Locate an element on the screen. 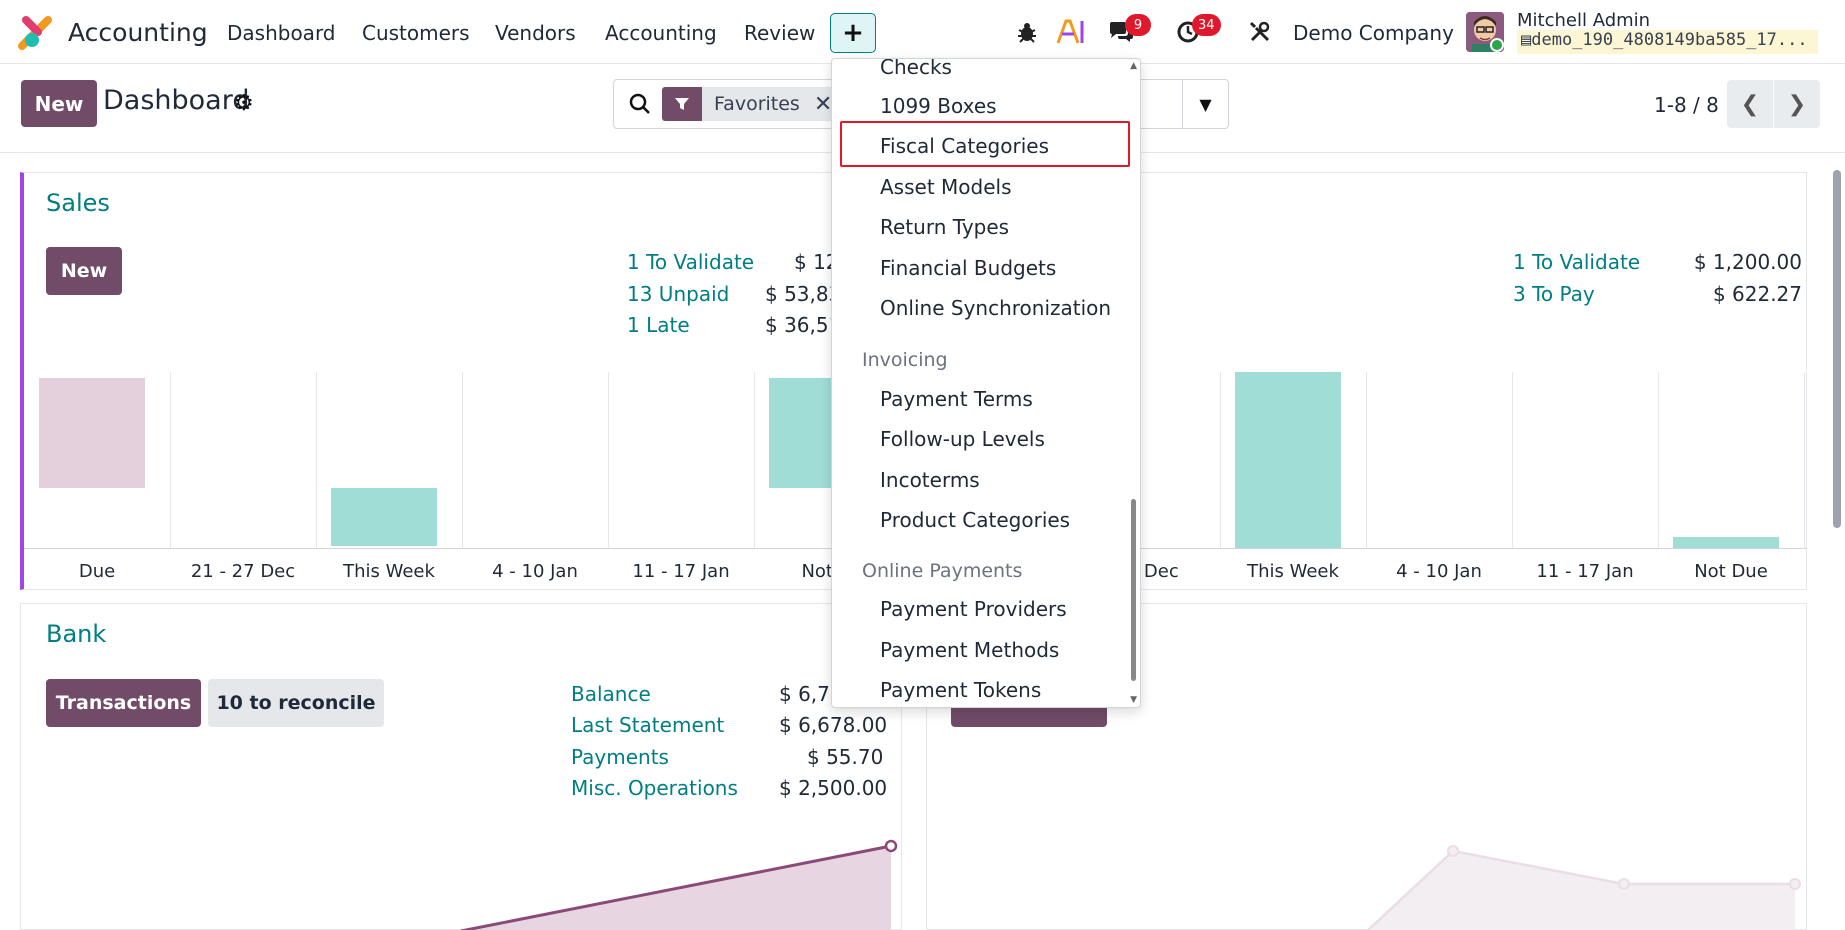 The width and height of the screenshot is (1845, 930). menu-item-payment-tokens: Payment Tokens is located at coordinates (961, 690).